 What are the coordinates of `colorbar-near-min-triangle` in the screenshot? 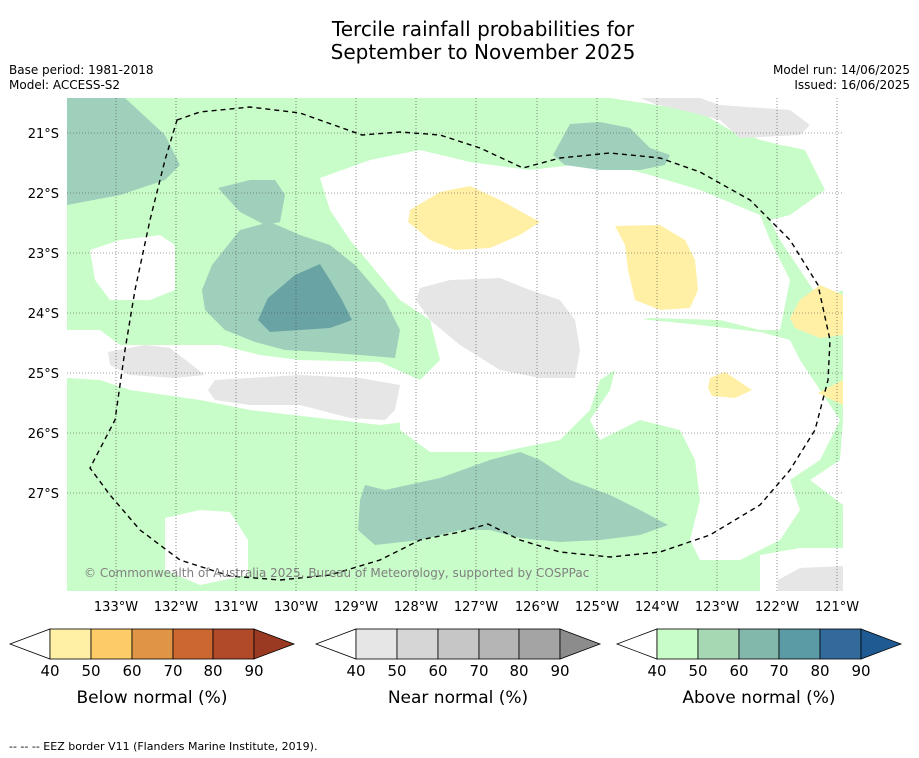 It's located at (335, 644).